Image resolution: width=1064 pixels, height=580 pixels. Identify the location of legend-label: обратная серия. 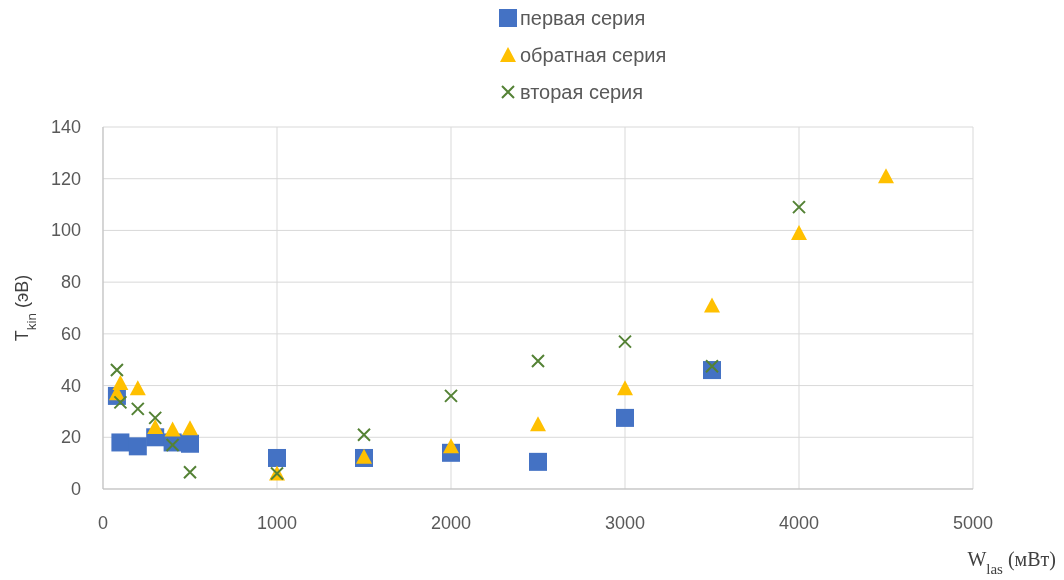
(593, 55).